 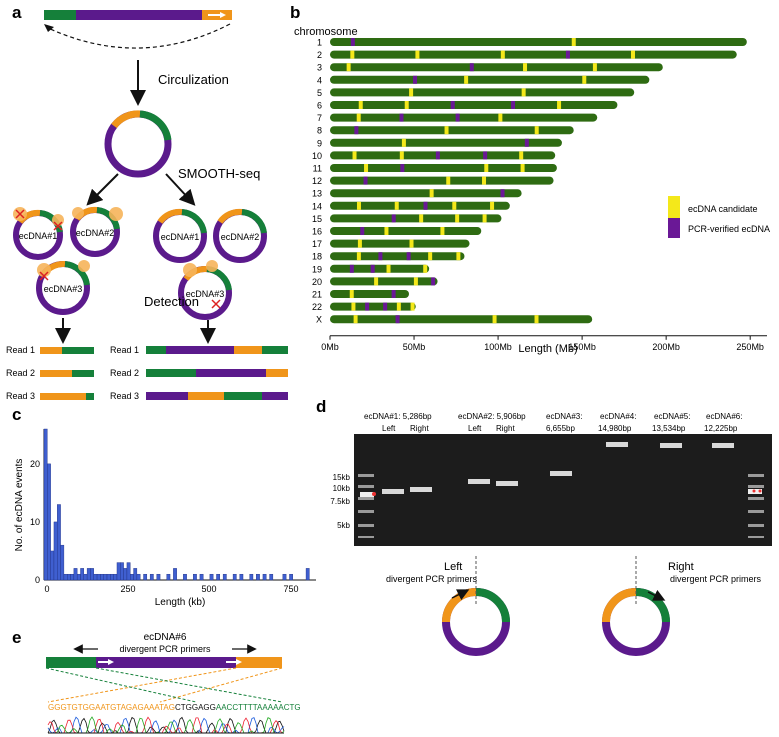 I want to click on b-tick-label: 200Mb, so click(x=666, y=347).